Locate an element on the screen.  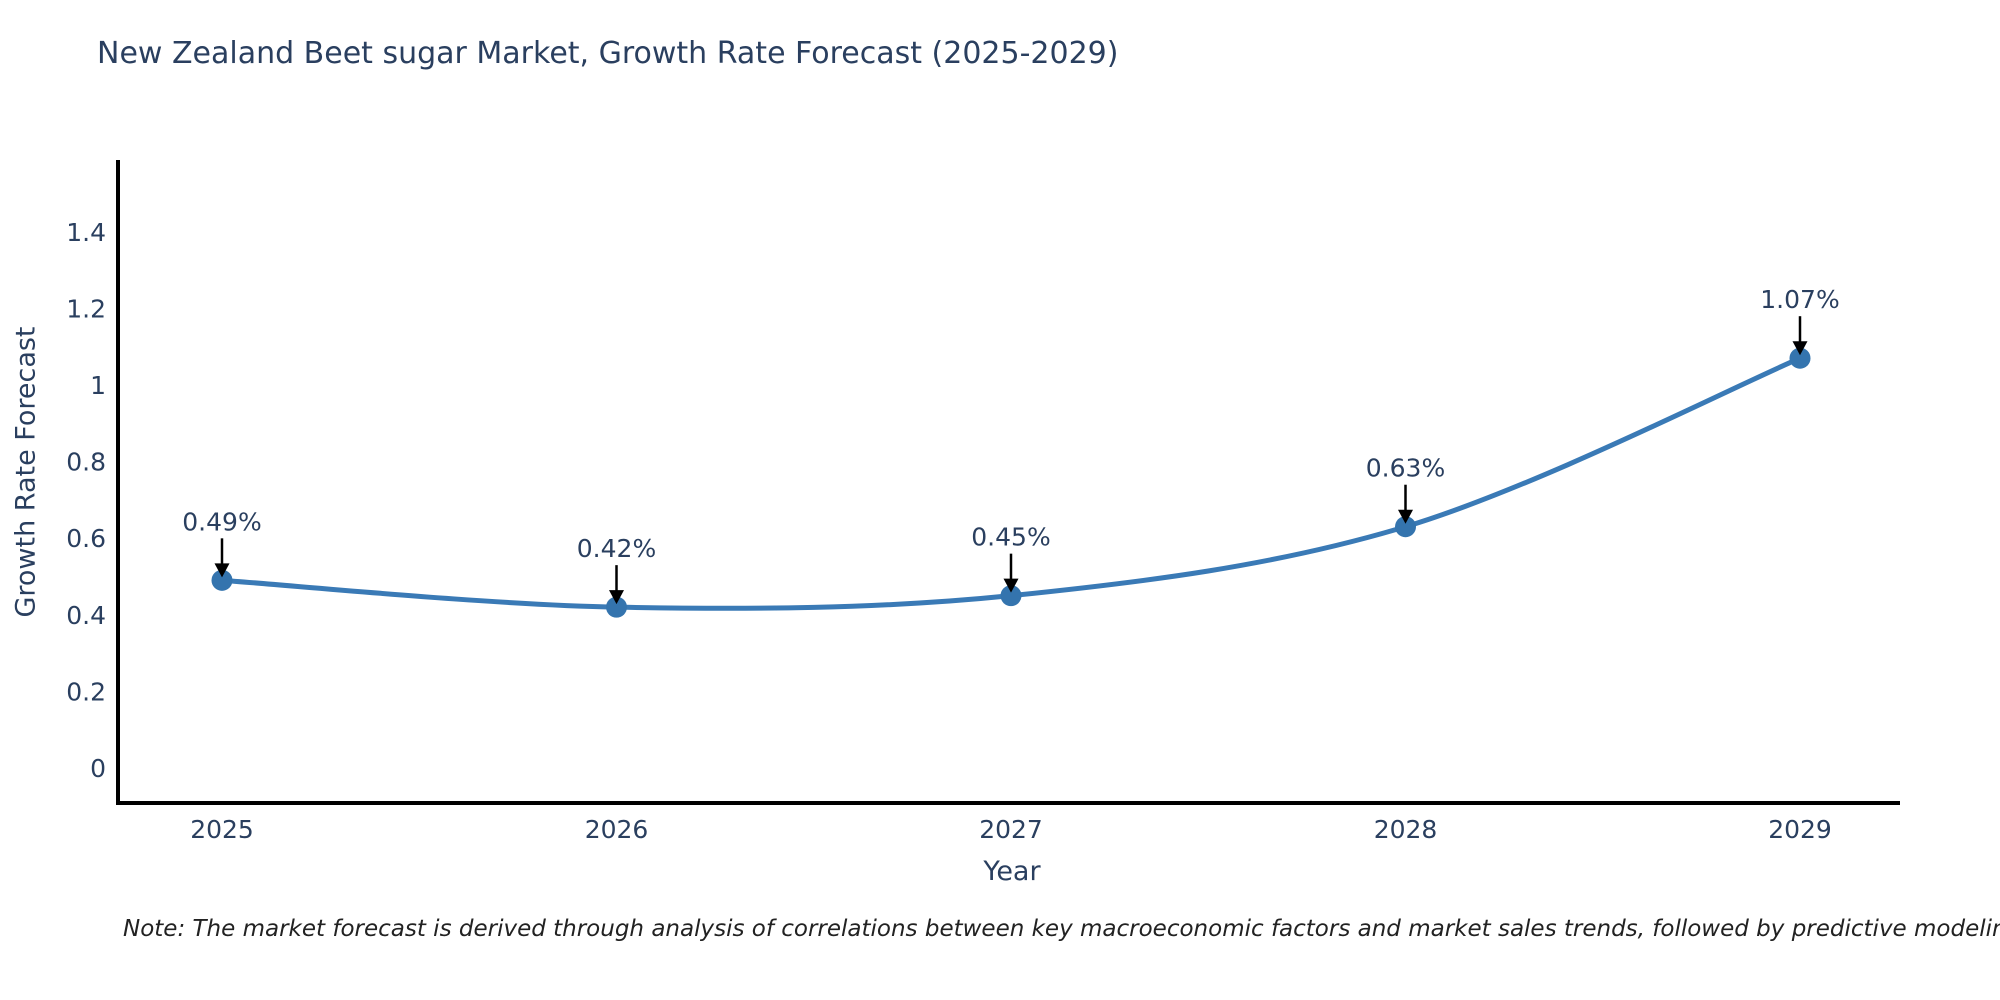
x-tick-label: 2027 is located at coordinates (1011, 829).